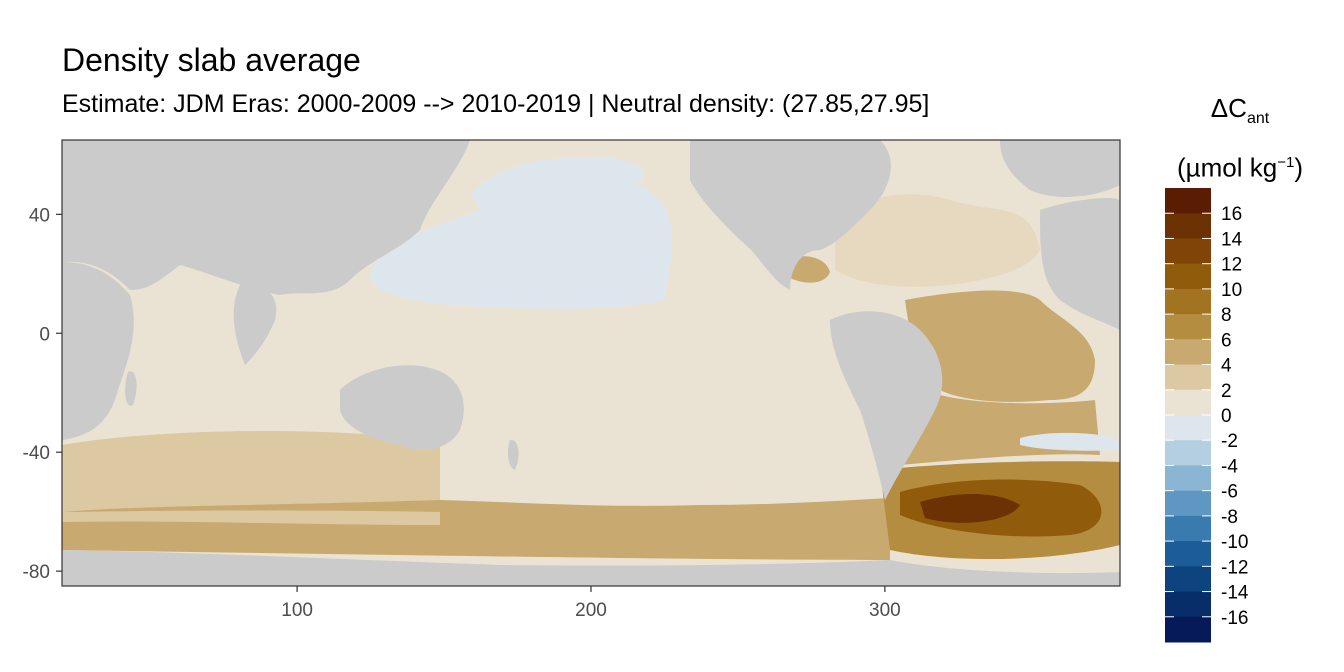  Describe the element at coordinates (39, 215) in the screenshot. I see `y-tick-label: 40` at that location.